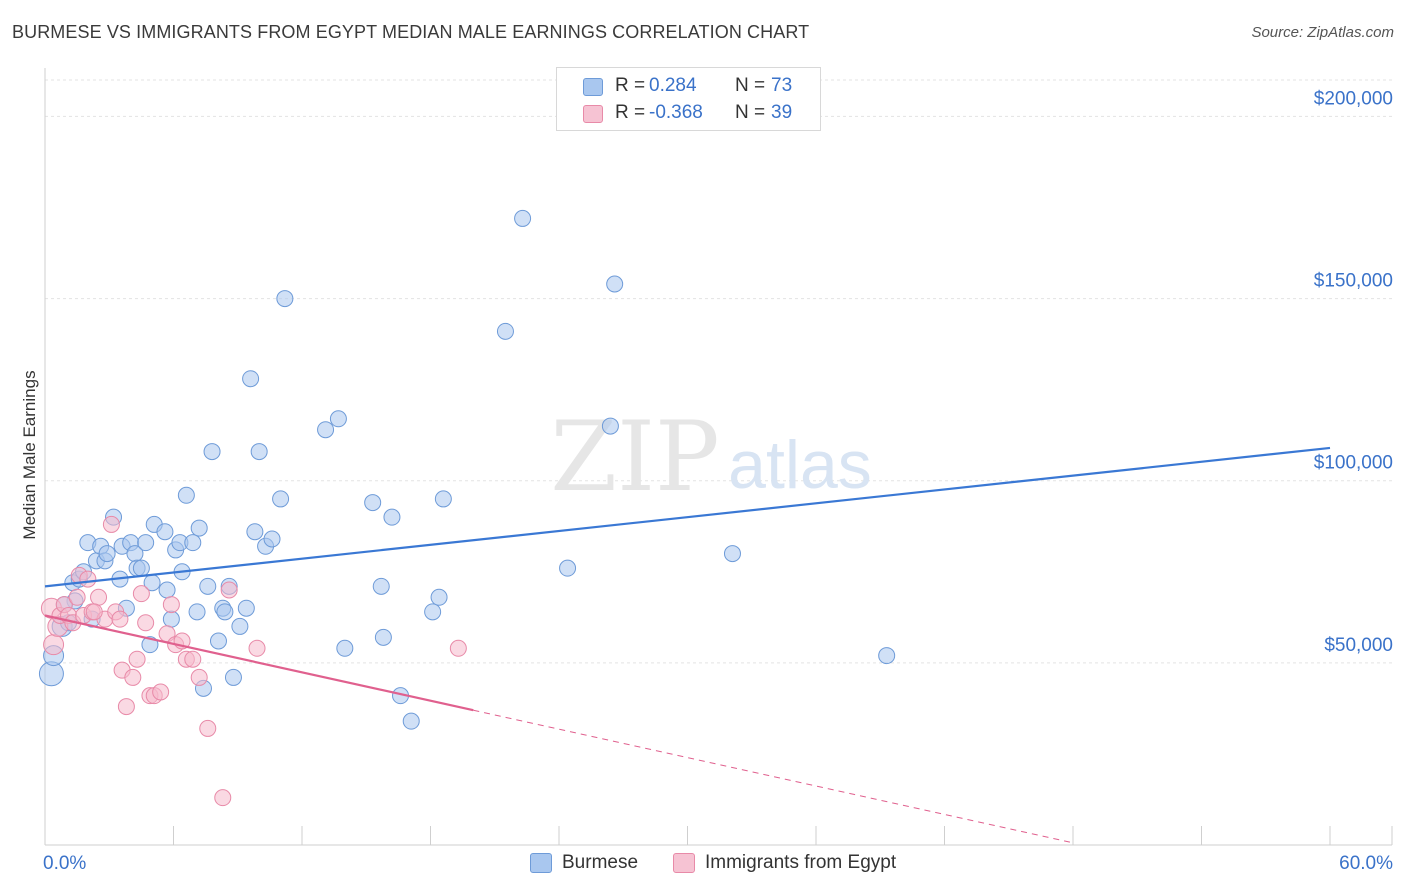  Describe the element at coordinates (687, 517) in the screenshot. I see `burmese-trend-line` at that location.